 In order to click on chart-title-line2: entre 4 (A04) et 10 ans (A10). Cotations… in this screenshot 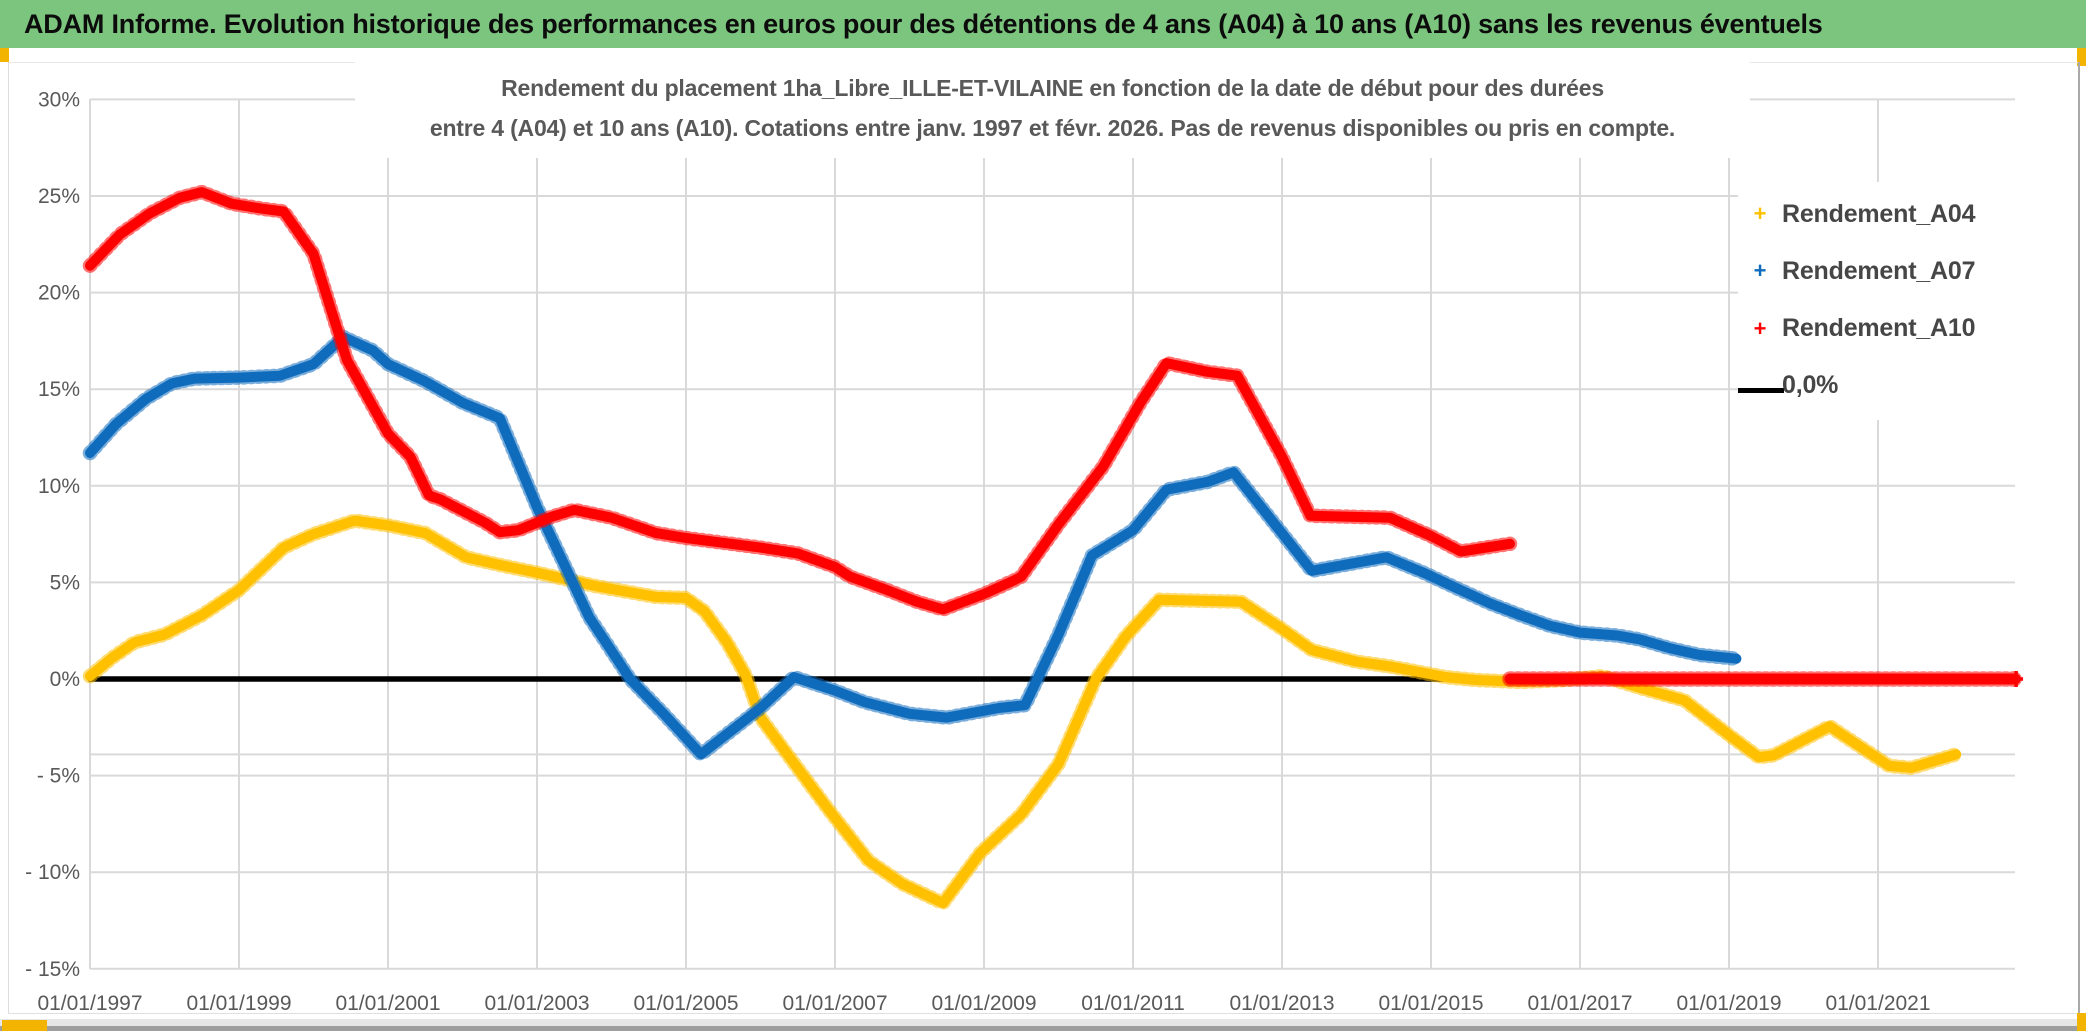, I will do `click(1052, 128)`.